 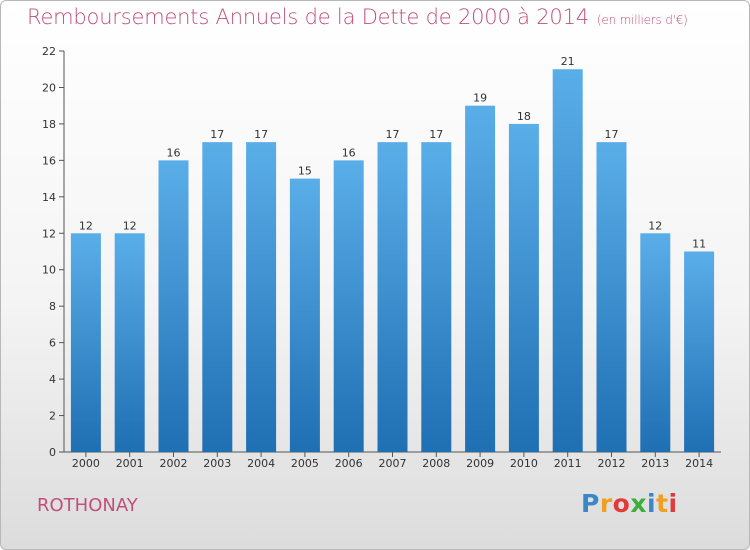 What do you see at coordinates (49, 124) in the screenshot?
I see `y-tick-label: 18` at bounding box center [49, 124].